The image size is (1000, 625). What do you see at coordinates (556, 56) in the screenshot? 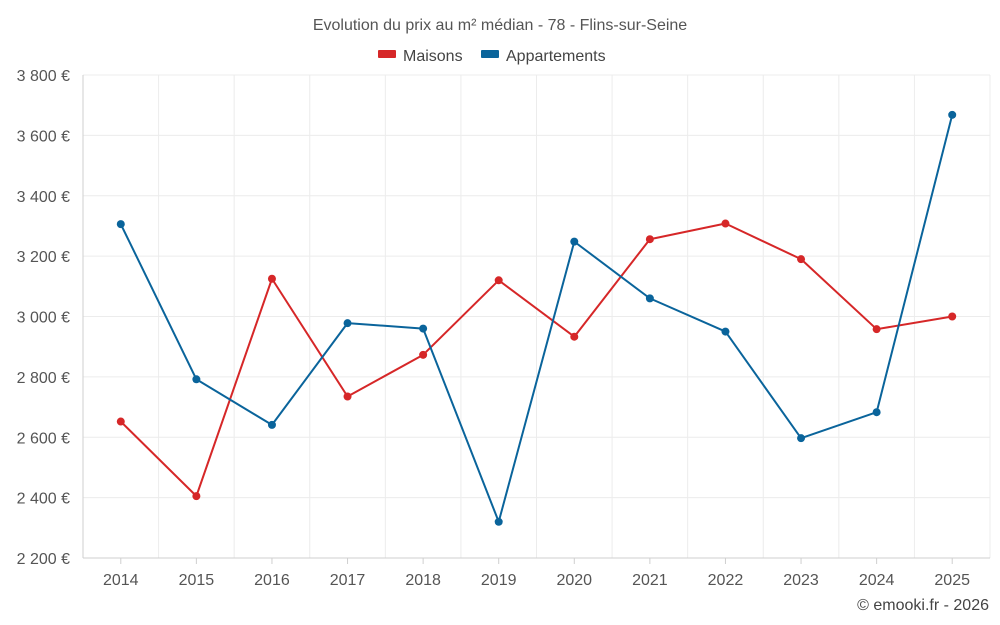
I see `legend-label-appartements: Appartements` at bounding box center [556, 56].